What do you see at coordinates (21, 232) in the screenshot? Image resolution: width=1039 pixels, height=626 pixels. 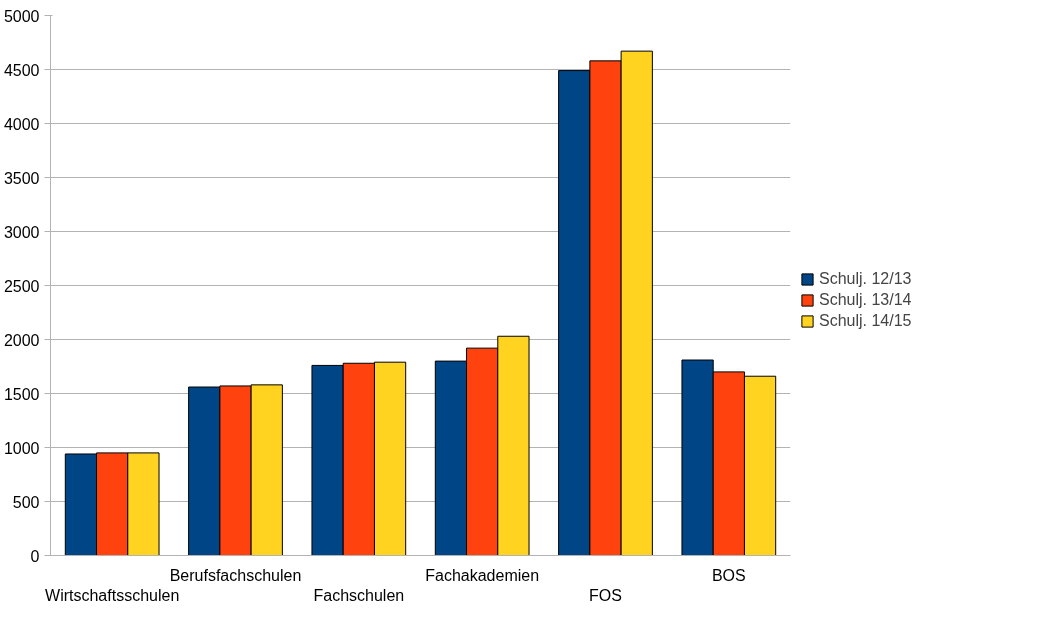 I see `y-tick-label: 3000` at bounding box center [21, 232].